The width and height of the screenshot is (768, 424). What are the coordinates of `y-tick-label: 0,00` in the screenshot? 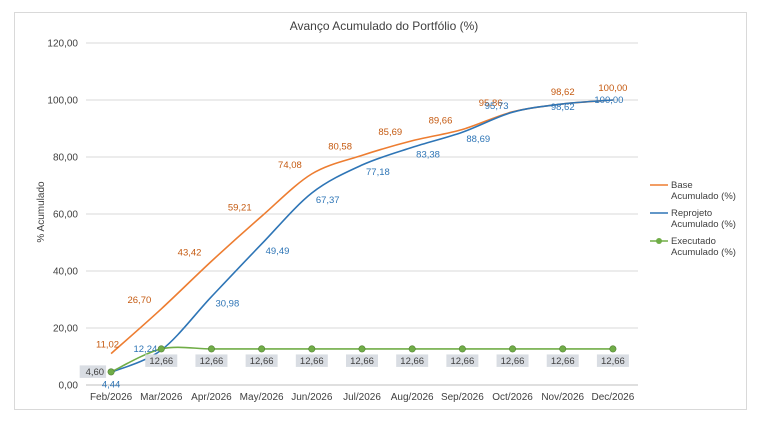 It's located at (69, 386).